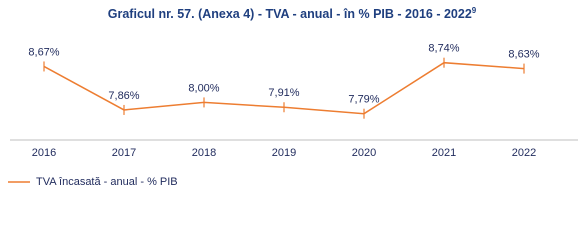 The image size is (585, 240). I want to click on legend-label: TVA încasată - anual - % PIB, so click(107, 182).